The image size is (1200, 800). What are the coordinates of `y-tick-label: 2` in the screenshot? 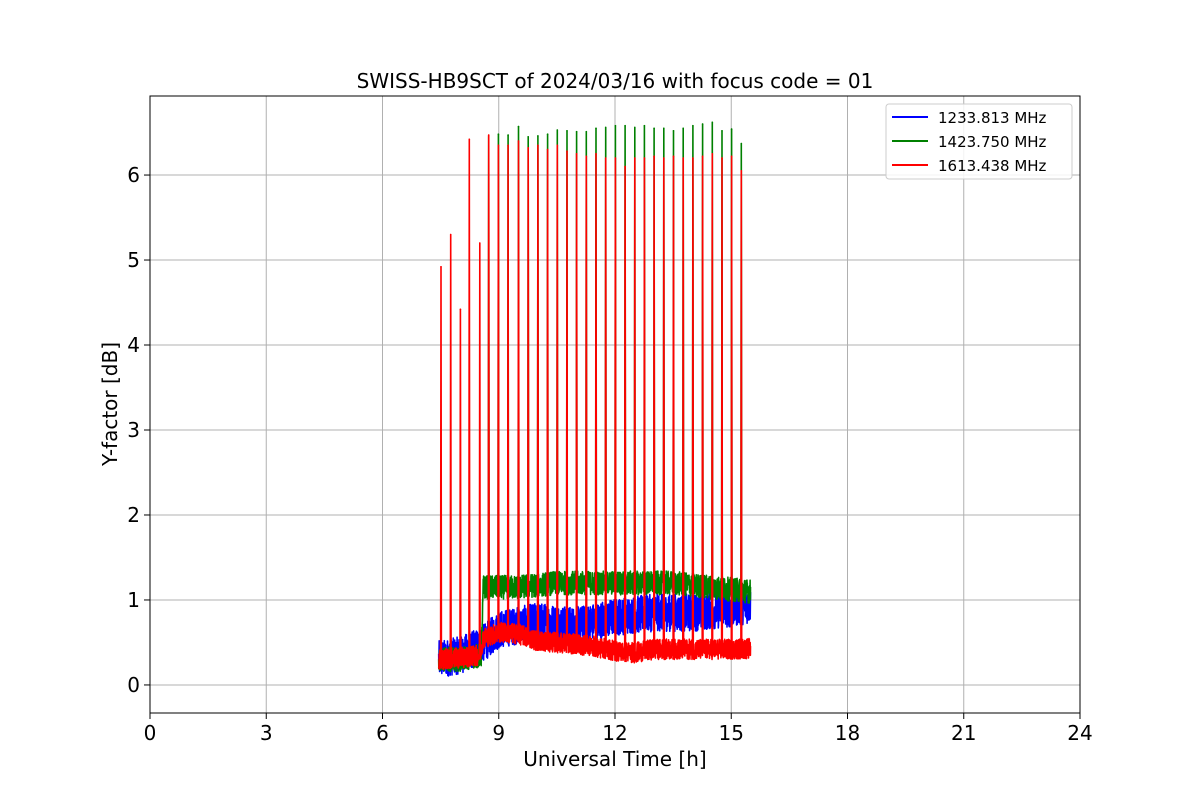 It's located at (133, 515).